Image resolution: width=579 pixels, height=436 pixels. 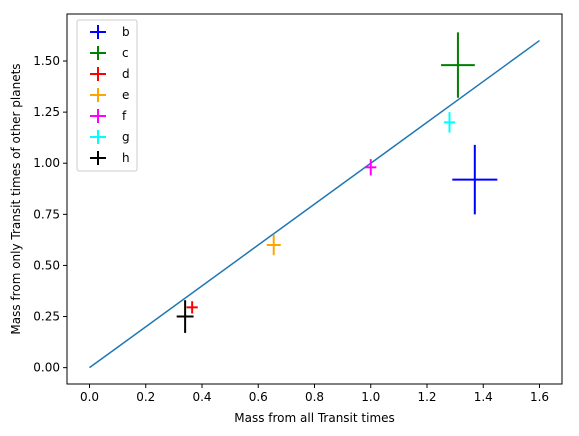 What do you see at coordinates (185, 316) in the screenshot?
I see `error-point-h` at bounding box center [185, 316].